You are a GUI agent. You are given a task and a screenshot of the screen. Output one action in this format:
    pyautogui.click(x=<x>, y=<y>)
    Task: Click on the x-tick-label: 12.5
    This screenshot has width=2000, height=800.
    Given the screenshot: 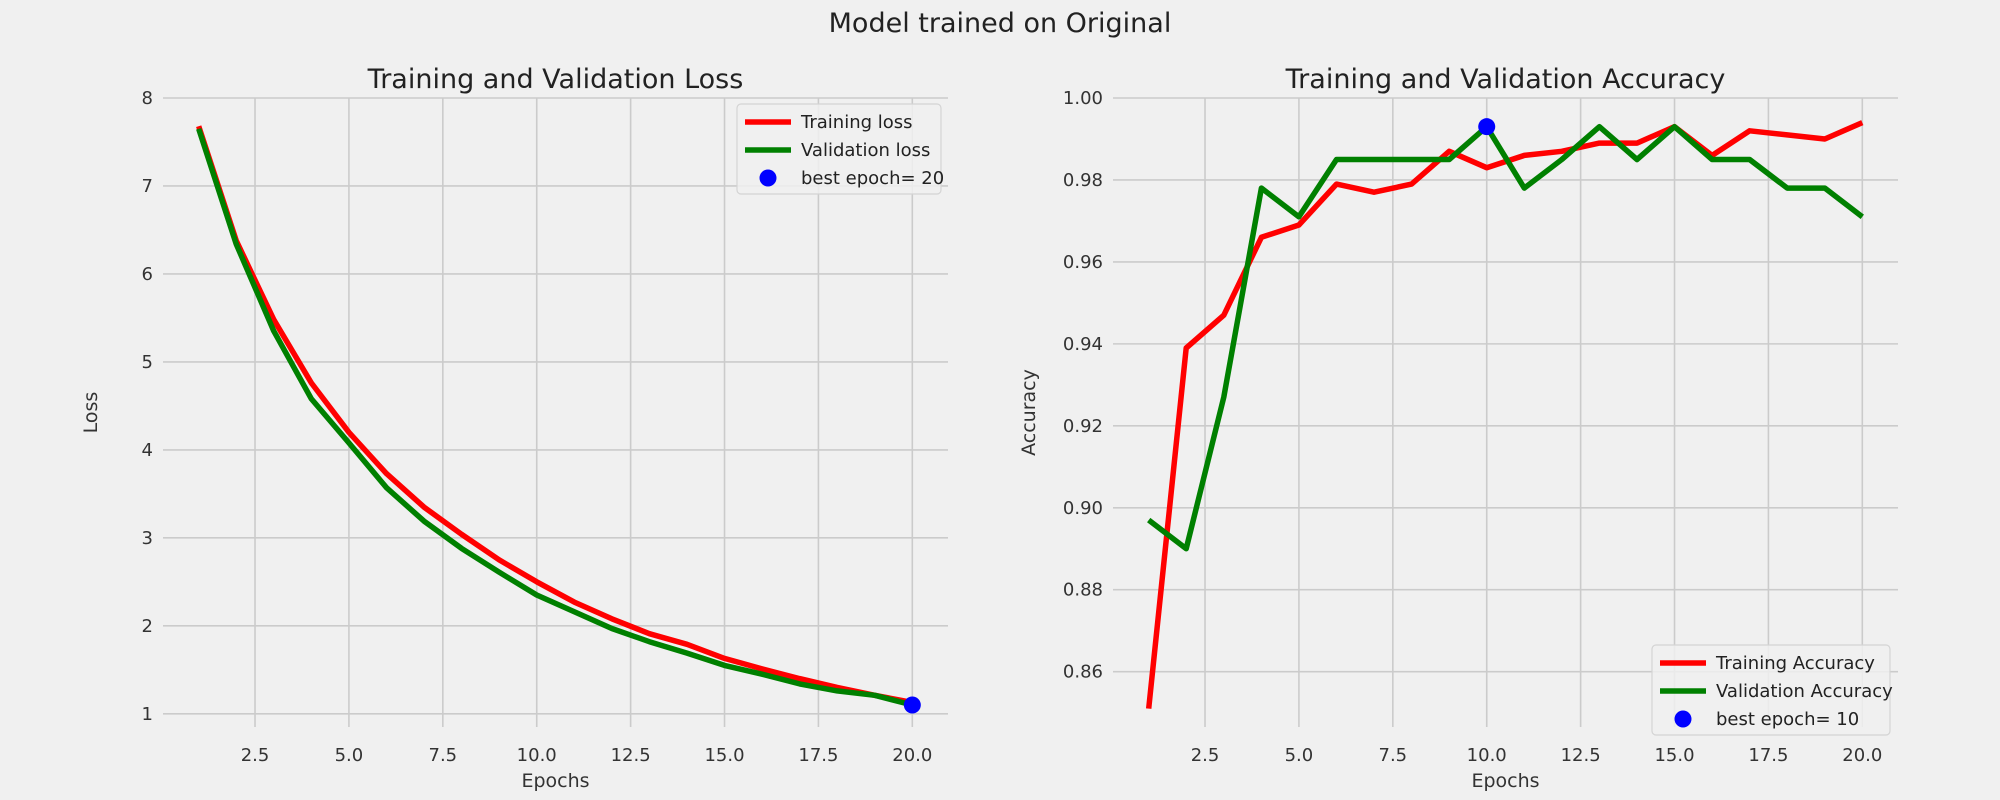 What is the action you would take?
    pyautogui.click(x=631, y=755)
    